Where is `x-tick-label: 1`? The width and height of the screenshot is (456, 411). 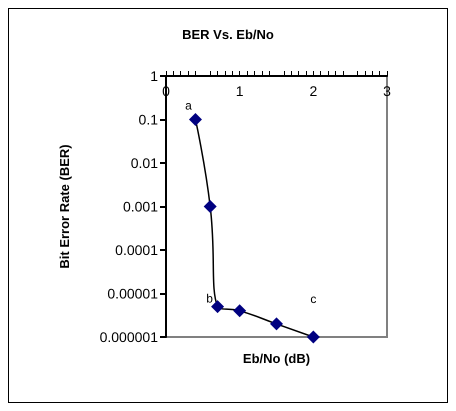
x-tick-label: 1 is located at coordinates (240, 91).